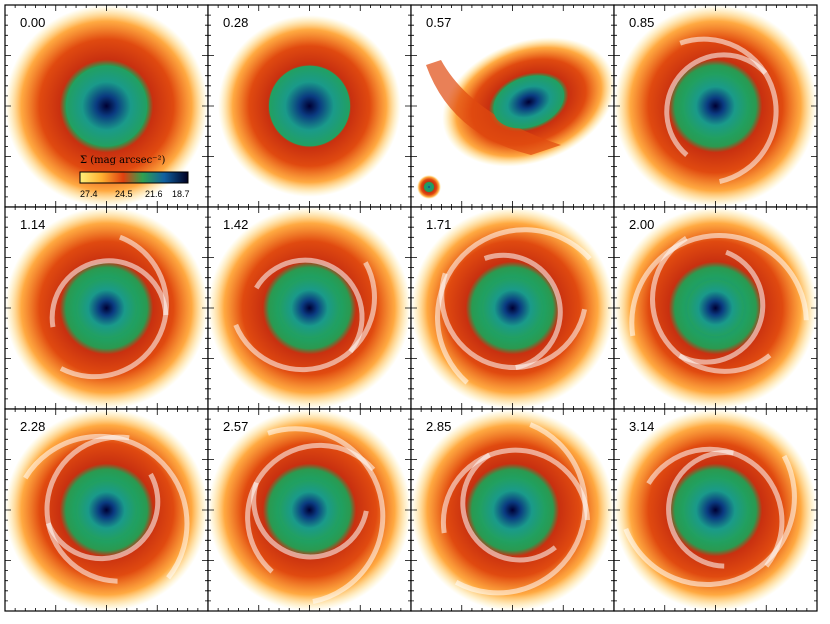 This screenshot has width=830, height=624. I want to click on snapshot-panel: 1.14, so click(106, 308).